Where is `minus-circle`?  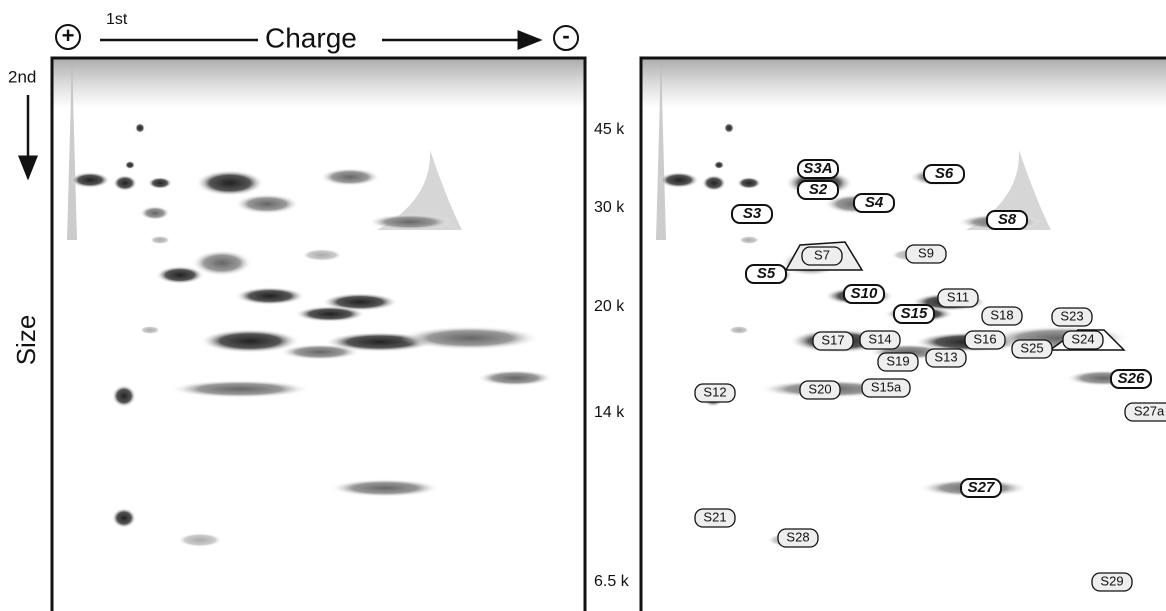
minus-circle is located at coordinates (566, 38).